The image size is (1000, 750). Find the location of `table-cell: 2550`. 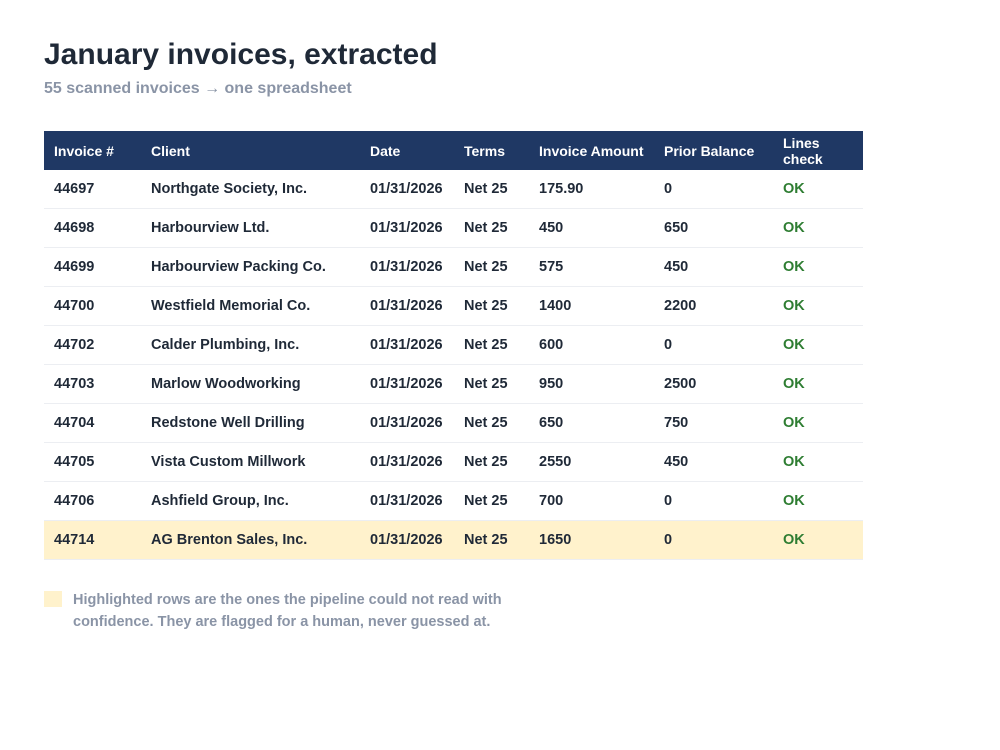

table-cell: 2550 is located at coordinates (591, 462).